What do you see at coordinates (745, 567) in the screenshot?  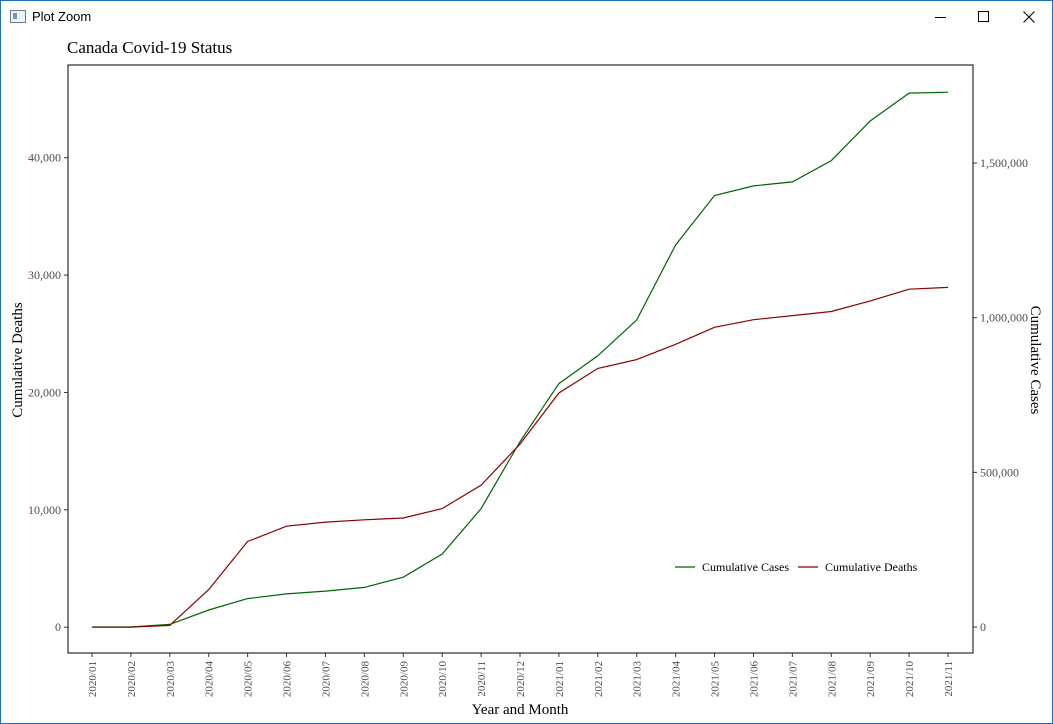 I see `legend-label-cases: Cumulative Cases` at bounding box center [745, 567].